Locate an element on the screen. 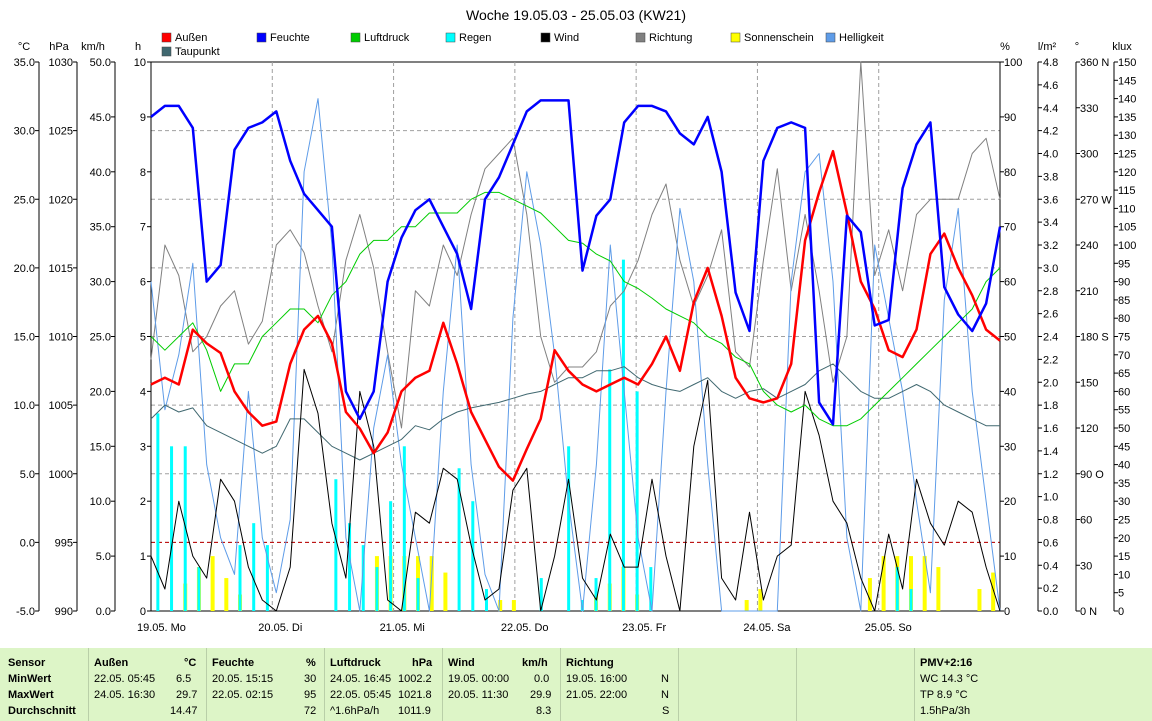  axis-tick-label: 3.2 is located at coordinates (1050, 246).